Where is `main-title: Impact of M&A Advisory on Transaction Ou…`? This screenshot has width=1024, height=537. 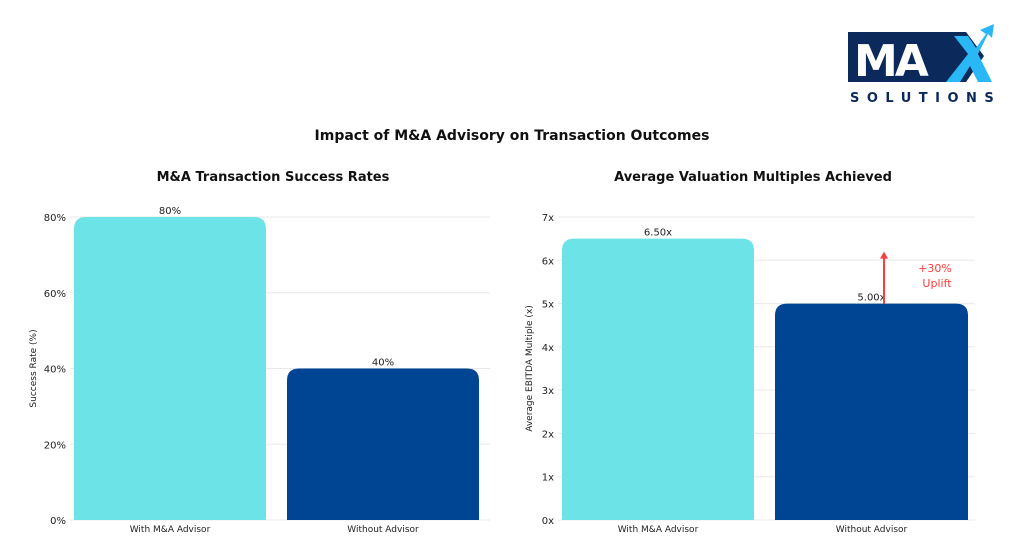 main-title: Impact of M&A Advisory on Transaction Ou… is located at coordinates (512, 136).